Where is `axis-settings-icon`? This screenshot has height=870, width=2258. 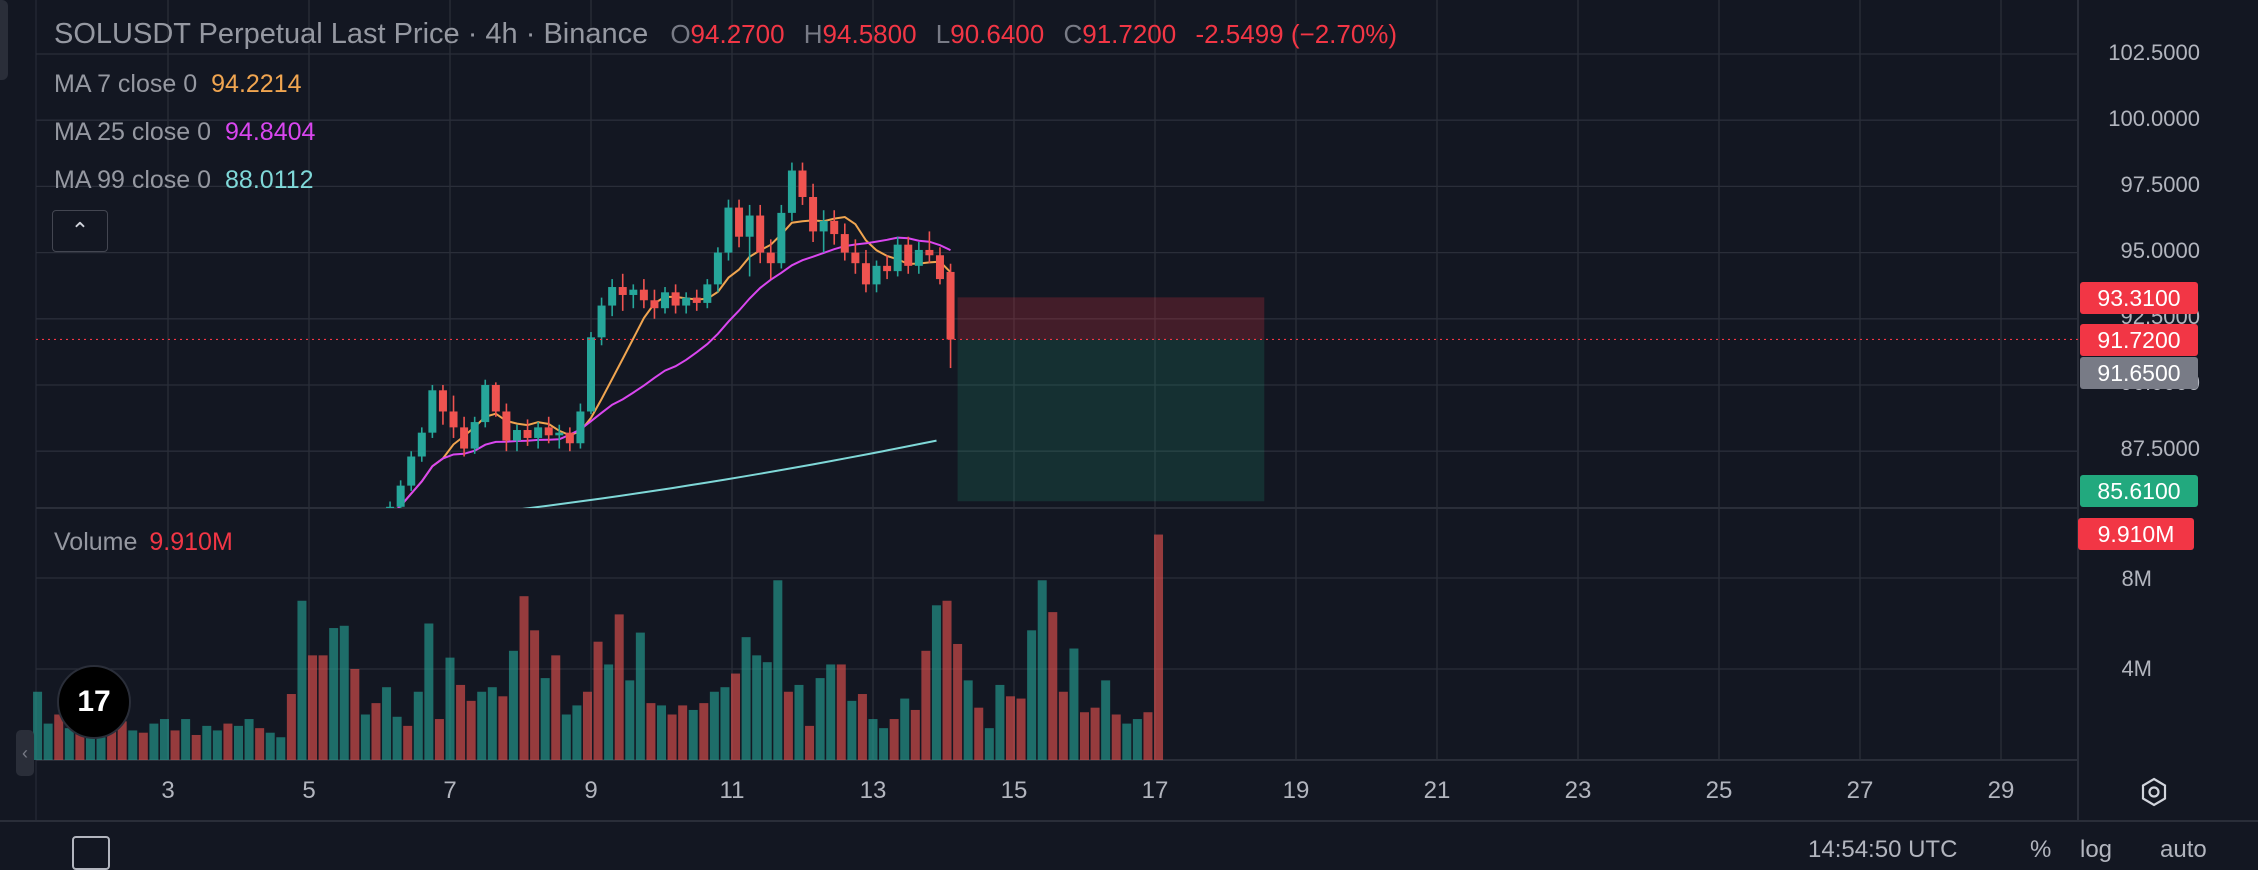 axis-settings-icon is located at coordinates (2154, 792).